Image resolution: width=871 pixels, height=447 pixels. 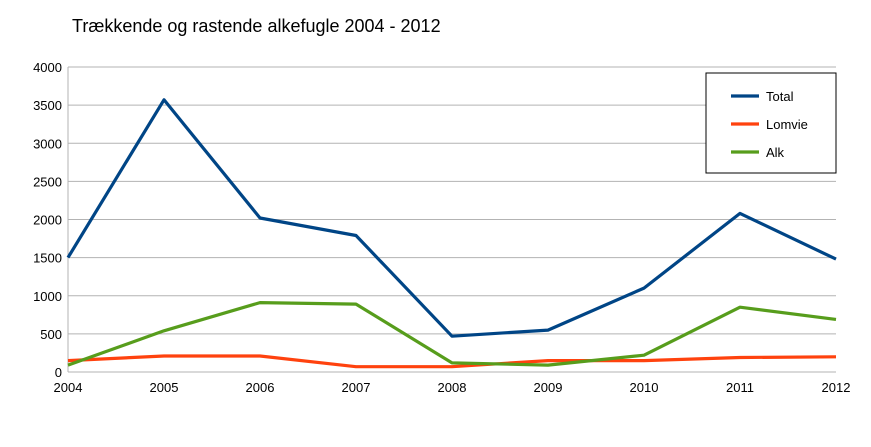 What do you see at coordinates (47, 105) in the screenshot?
I see `y-tick-label: 3500` at bounding box center [47, 105].